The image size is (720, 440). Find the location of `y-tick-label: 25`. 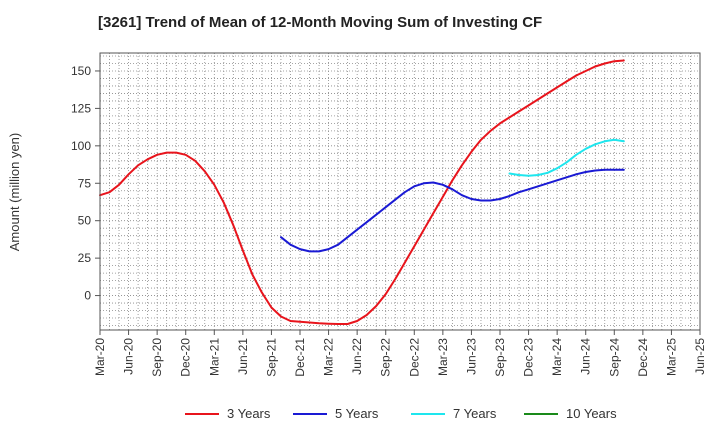

y-tick-label: 25 is located at coordinates (85, 258).